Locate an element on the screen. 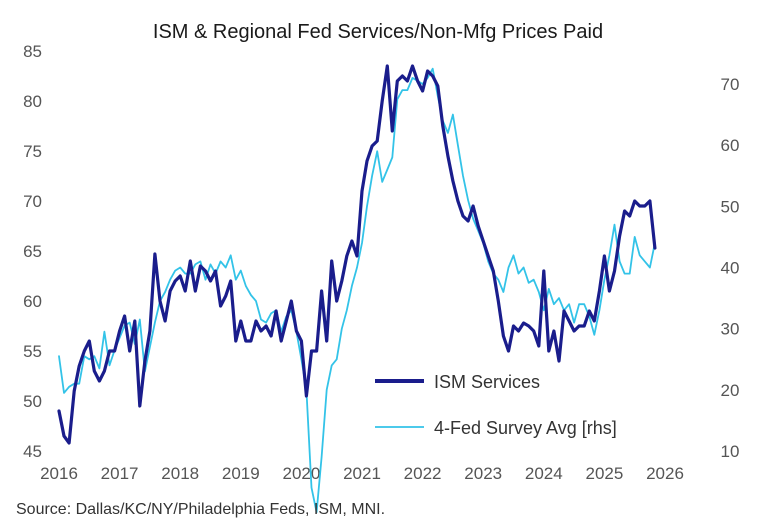  x-tick-label: 2019 is located at coordinates (241, 473).